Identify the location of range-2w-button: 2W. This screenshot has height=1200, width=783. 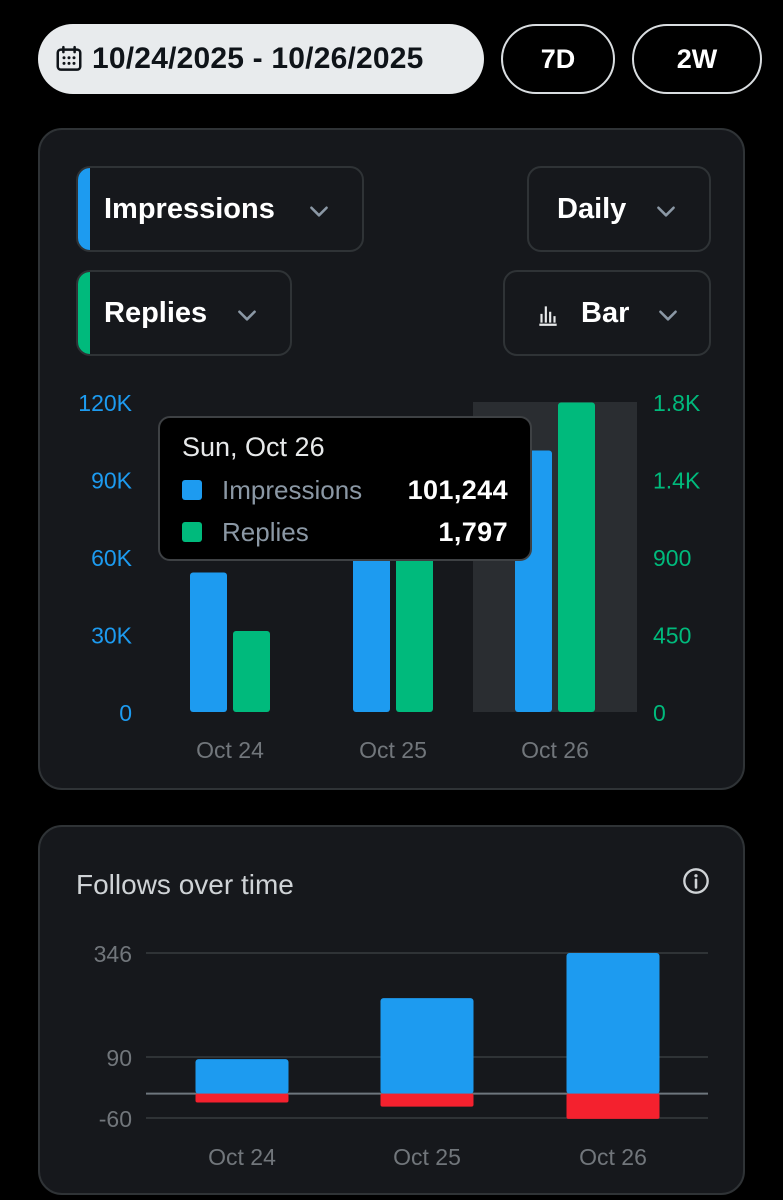
(697, 59).